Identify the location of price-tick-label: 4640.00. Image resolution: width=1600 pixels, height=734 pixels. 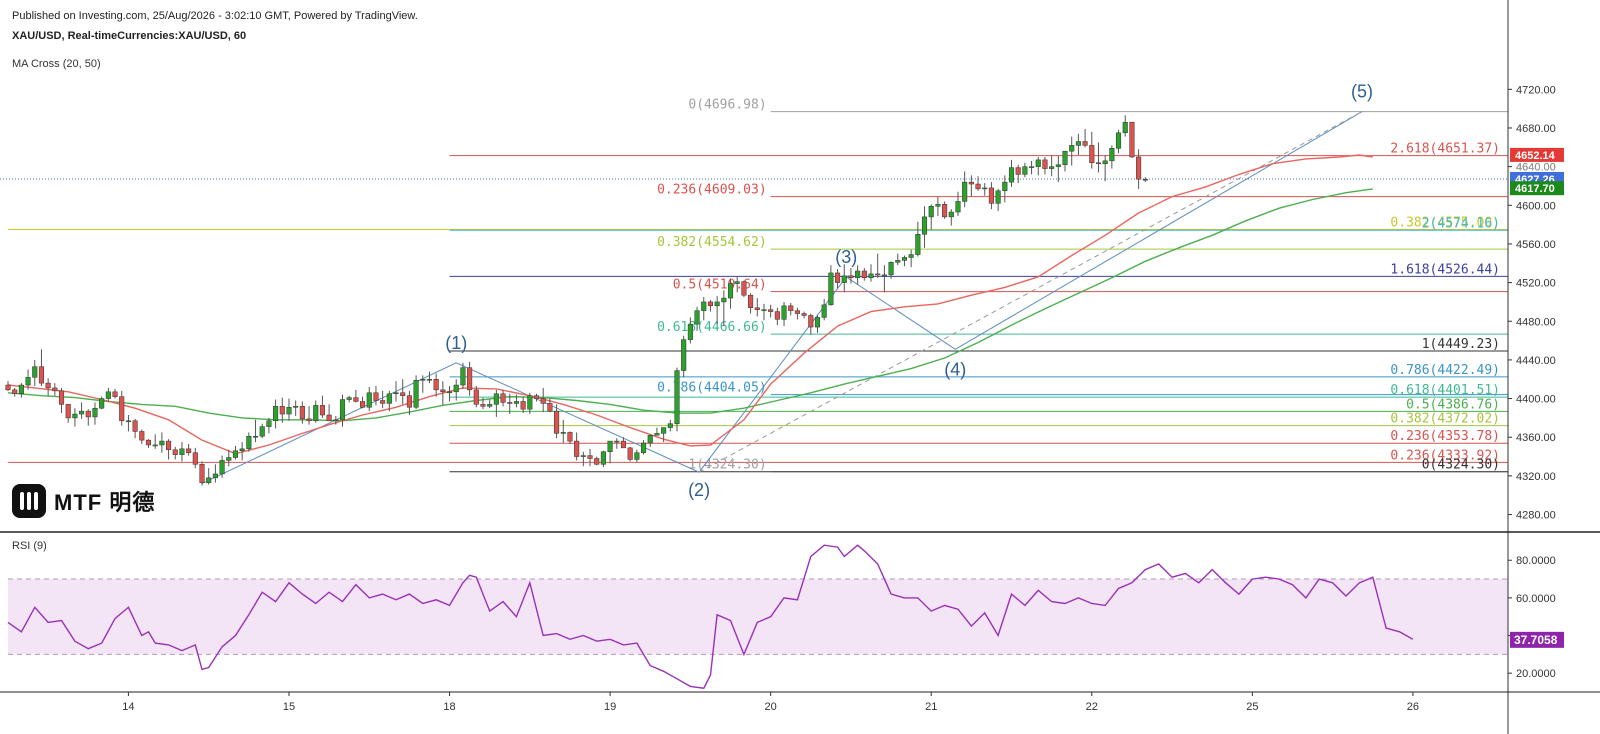
(1536, 168).